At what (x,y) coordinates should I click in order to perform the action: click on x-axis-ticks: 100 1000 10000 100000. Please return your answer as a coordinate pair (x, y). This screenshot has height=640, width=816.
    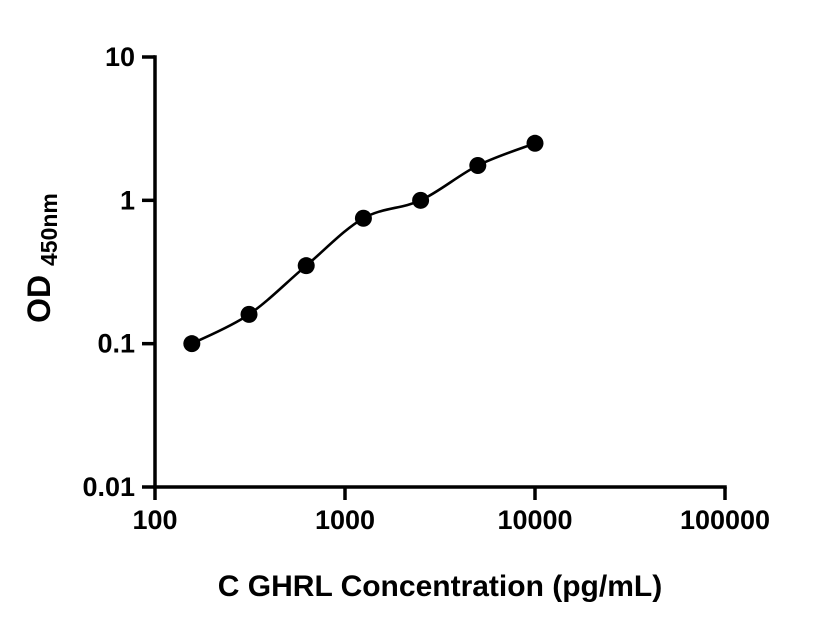
    Looking at the image, I should click on (451, 511).